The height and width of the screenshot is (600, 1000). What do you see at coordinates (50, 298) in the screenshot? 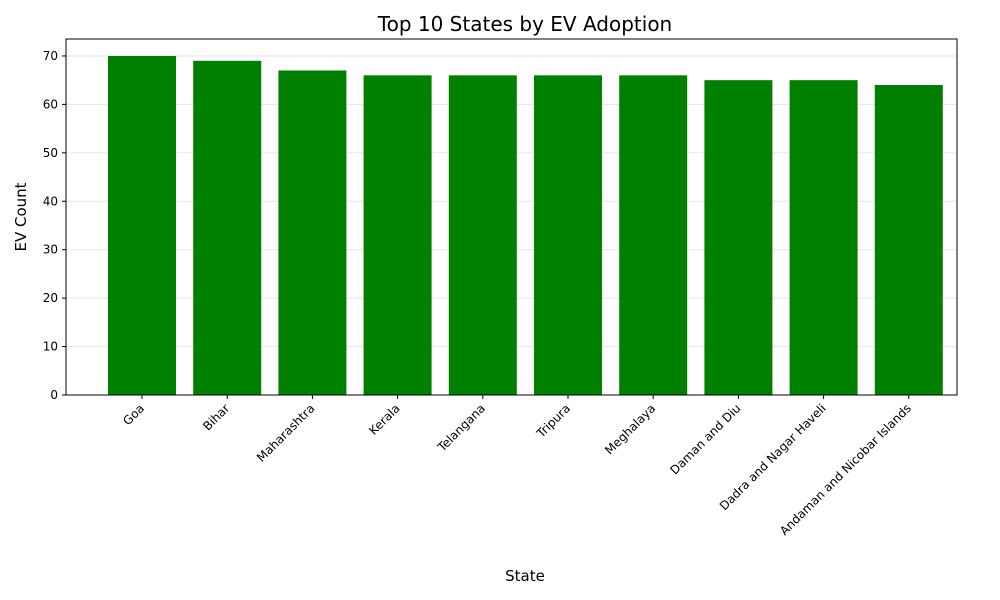
I see `y-tick-label: 20` at bounding box center [50, 298].